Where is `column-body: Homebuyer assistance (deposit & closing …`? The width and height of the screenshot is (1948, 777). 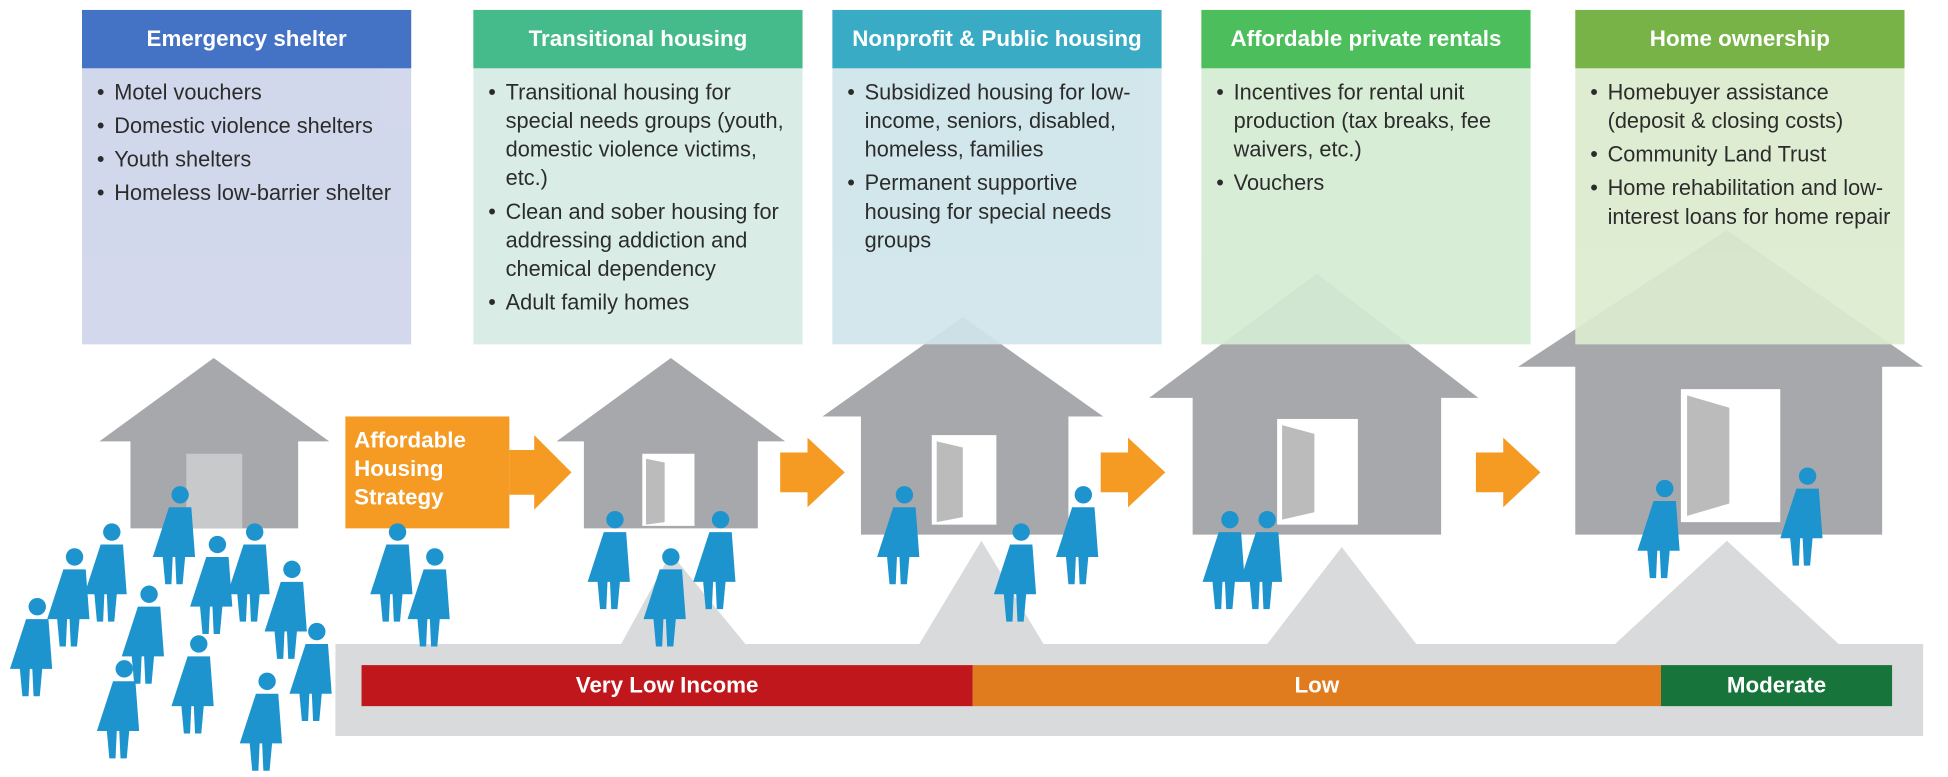
column-body: Homebuyer assistance (deposit & closing … is located at coordinates (1740, 206).